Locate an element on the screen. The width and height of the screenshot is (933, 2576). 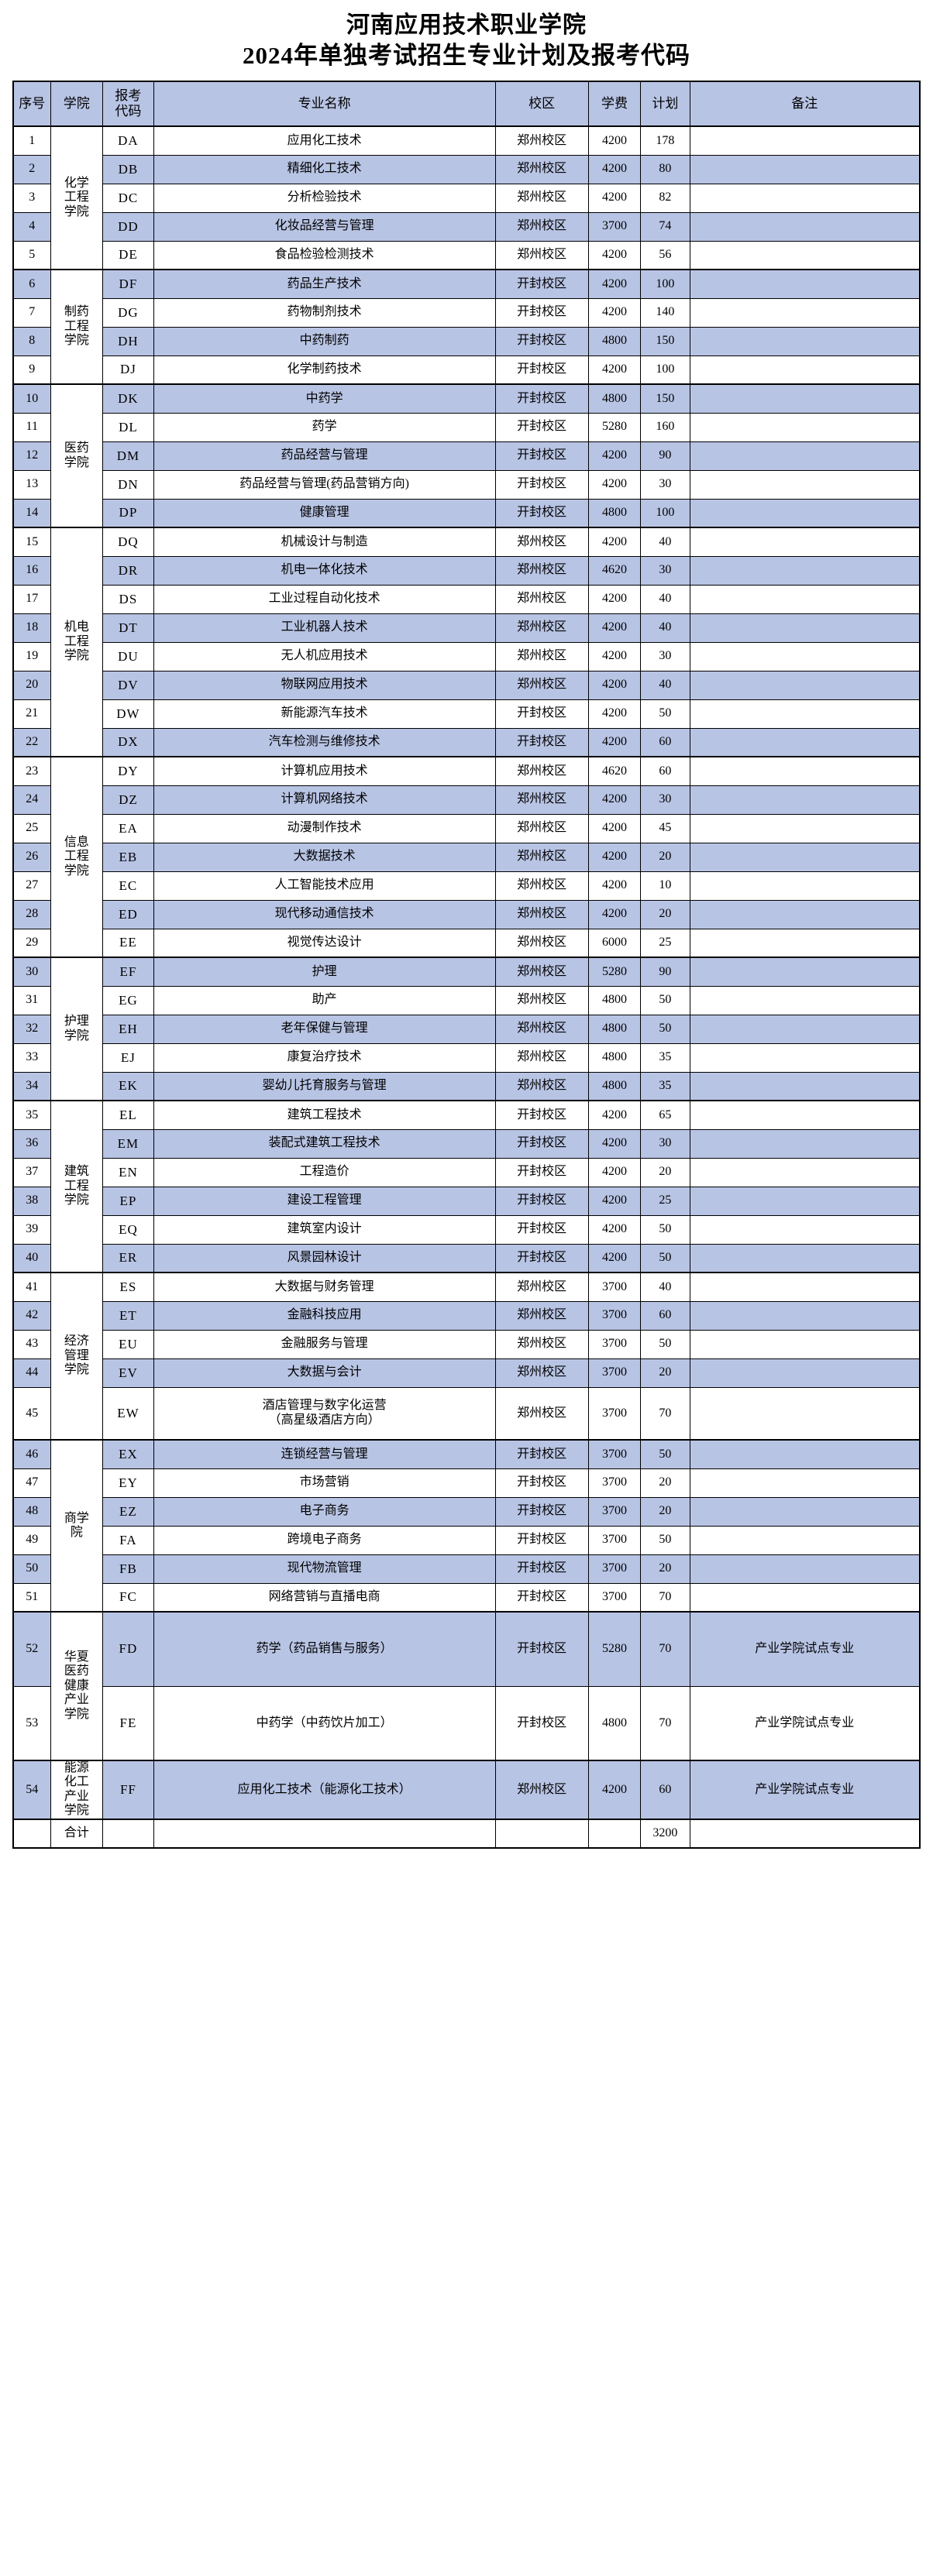
table-row: 47 EY 市场营销 开封校区 3700 20 is located at coordinates (466, 1483).